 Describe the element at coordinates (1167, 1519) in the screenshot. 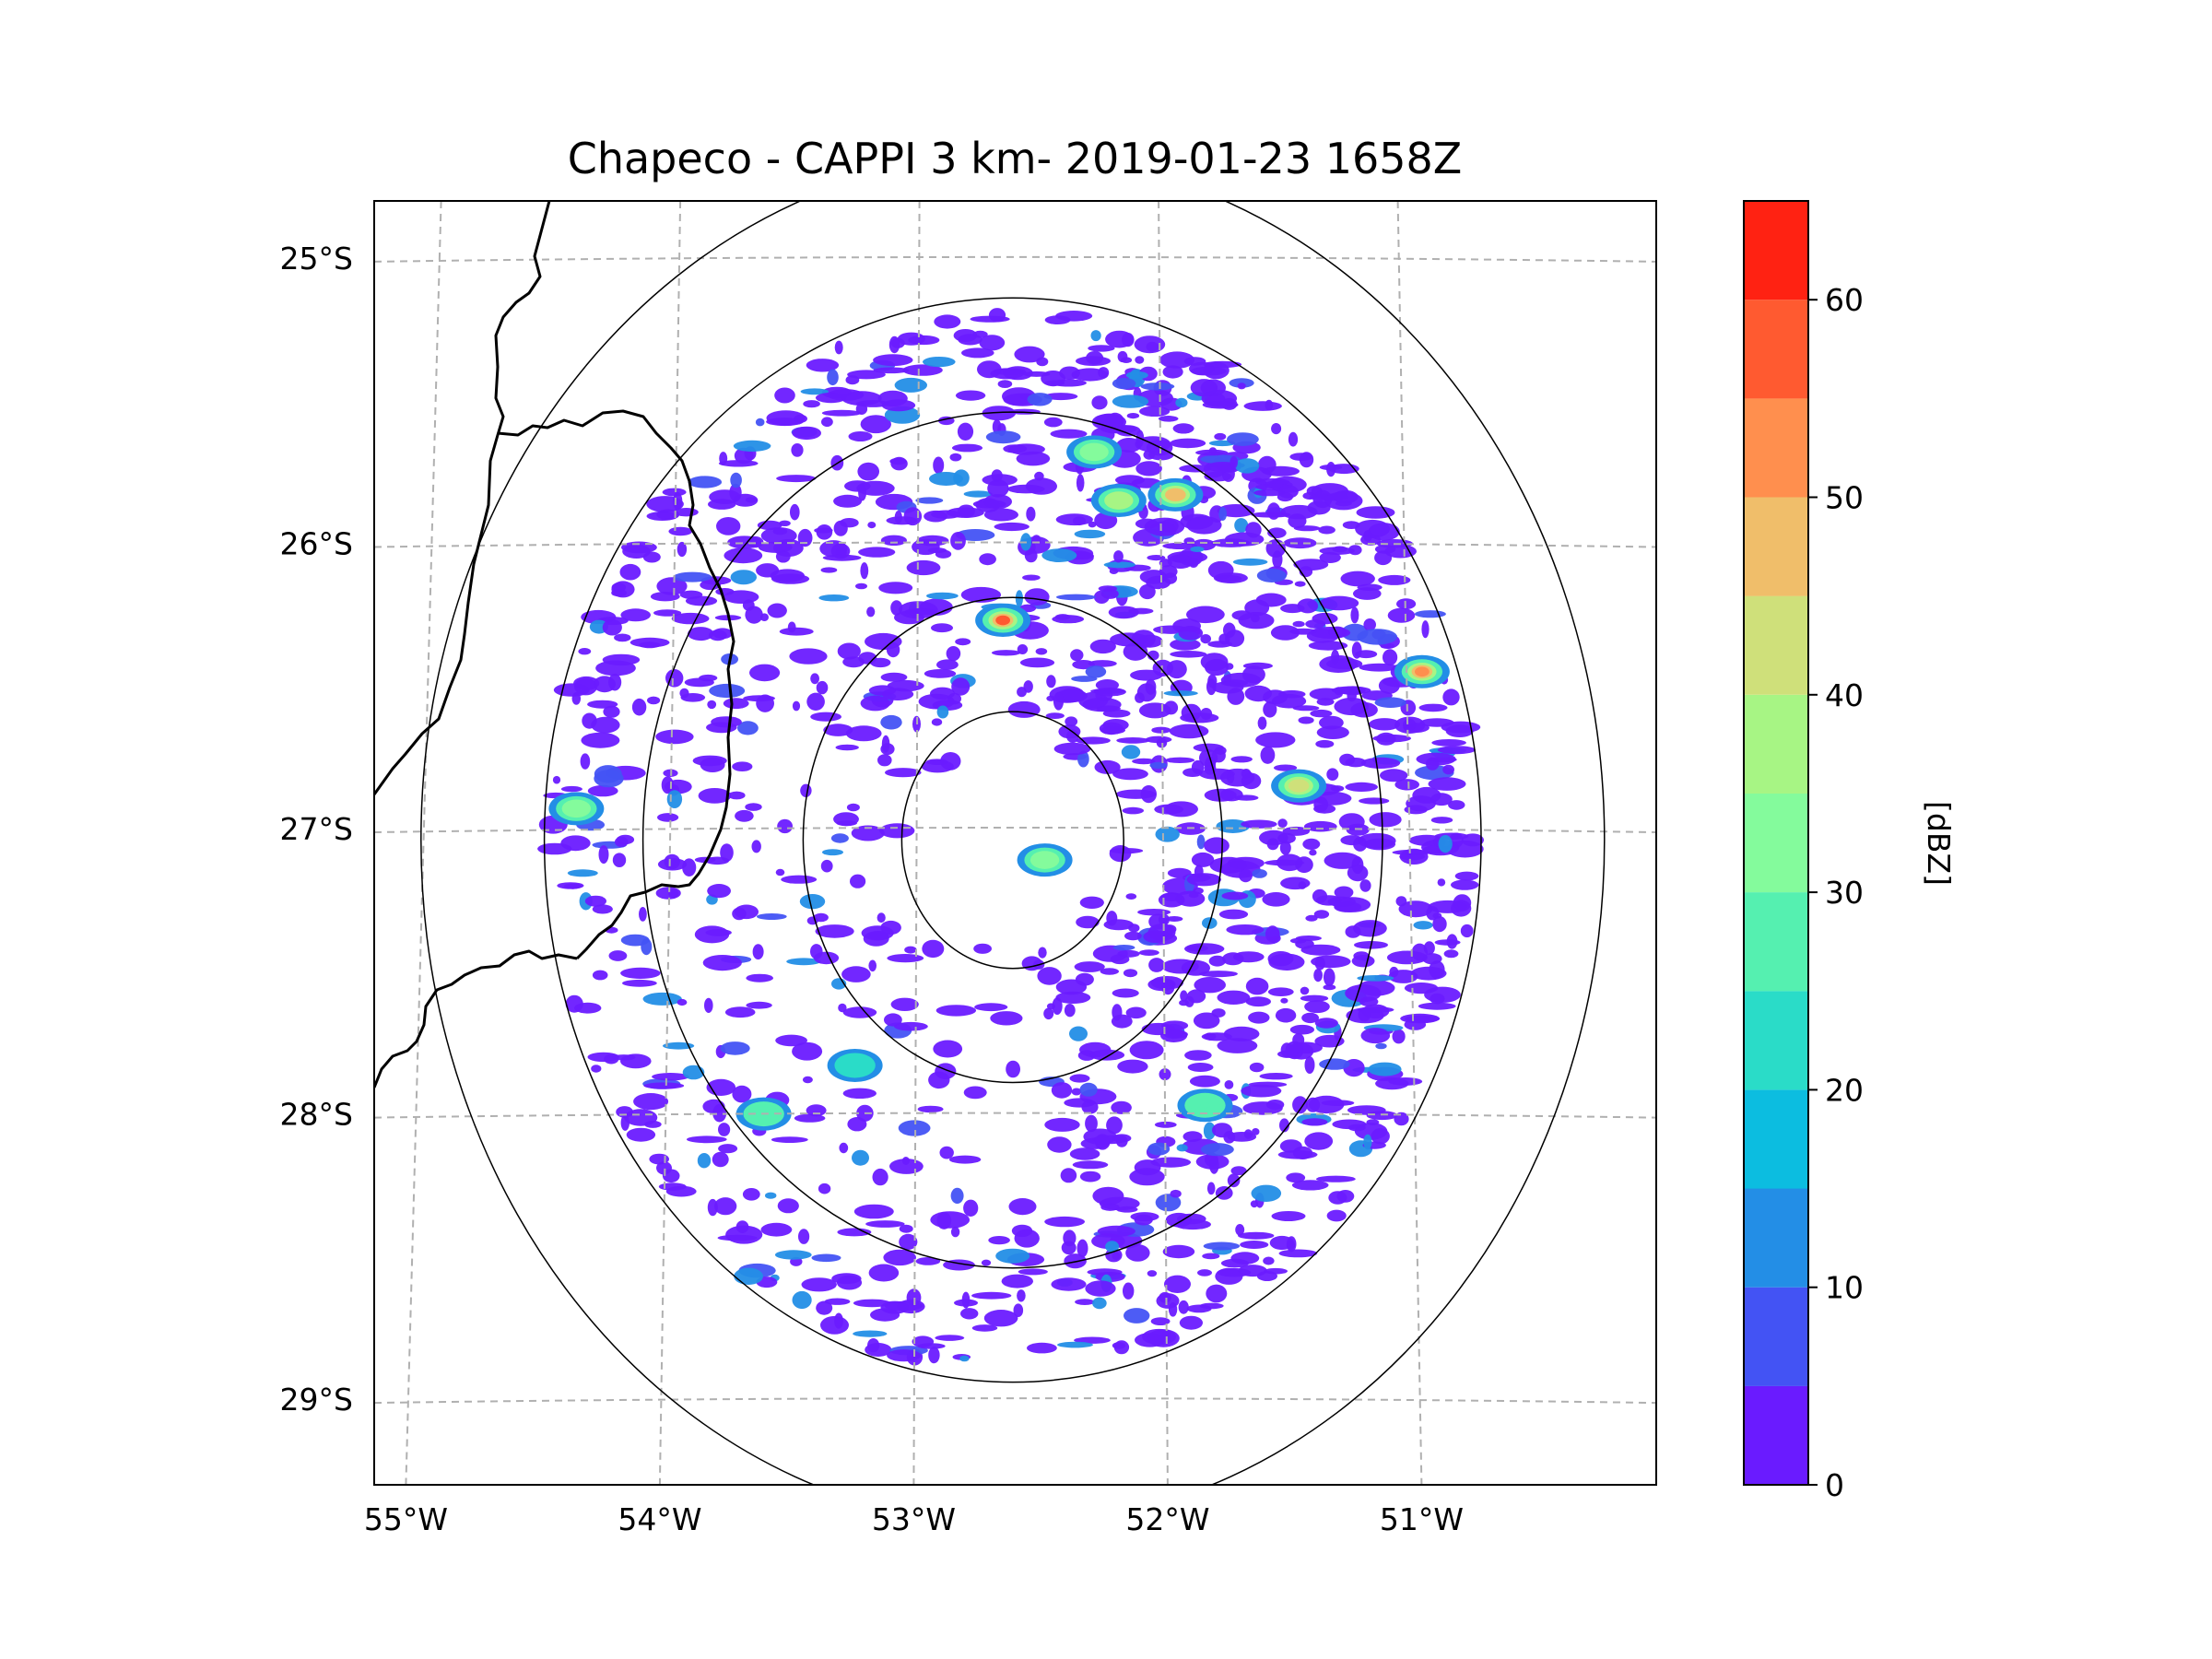

I see `longitude-tick-label: 52°W` at that location.